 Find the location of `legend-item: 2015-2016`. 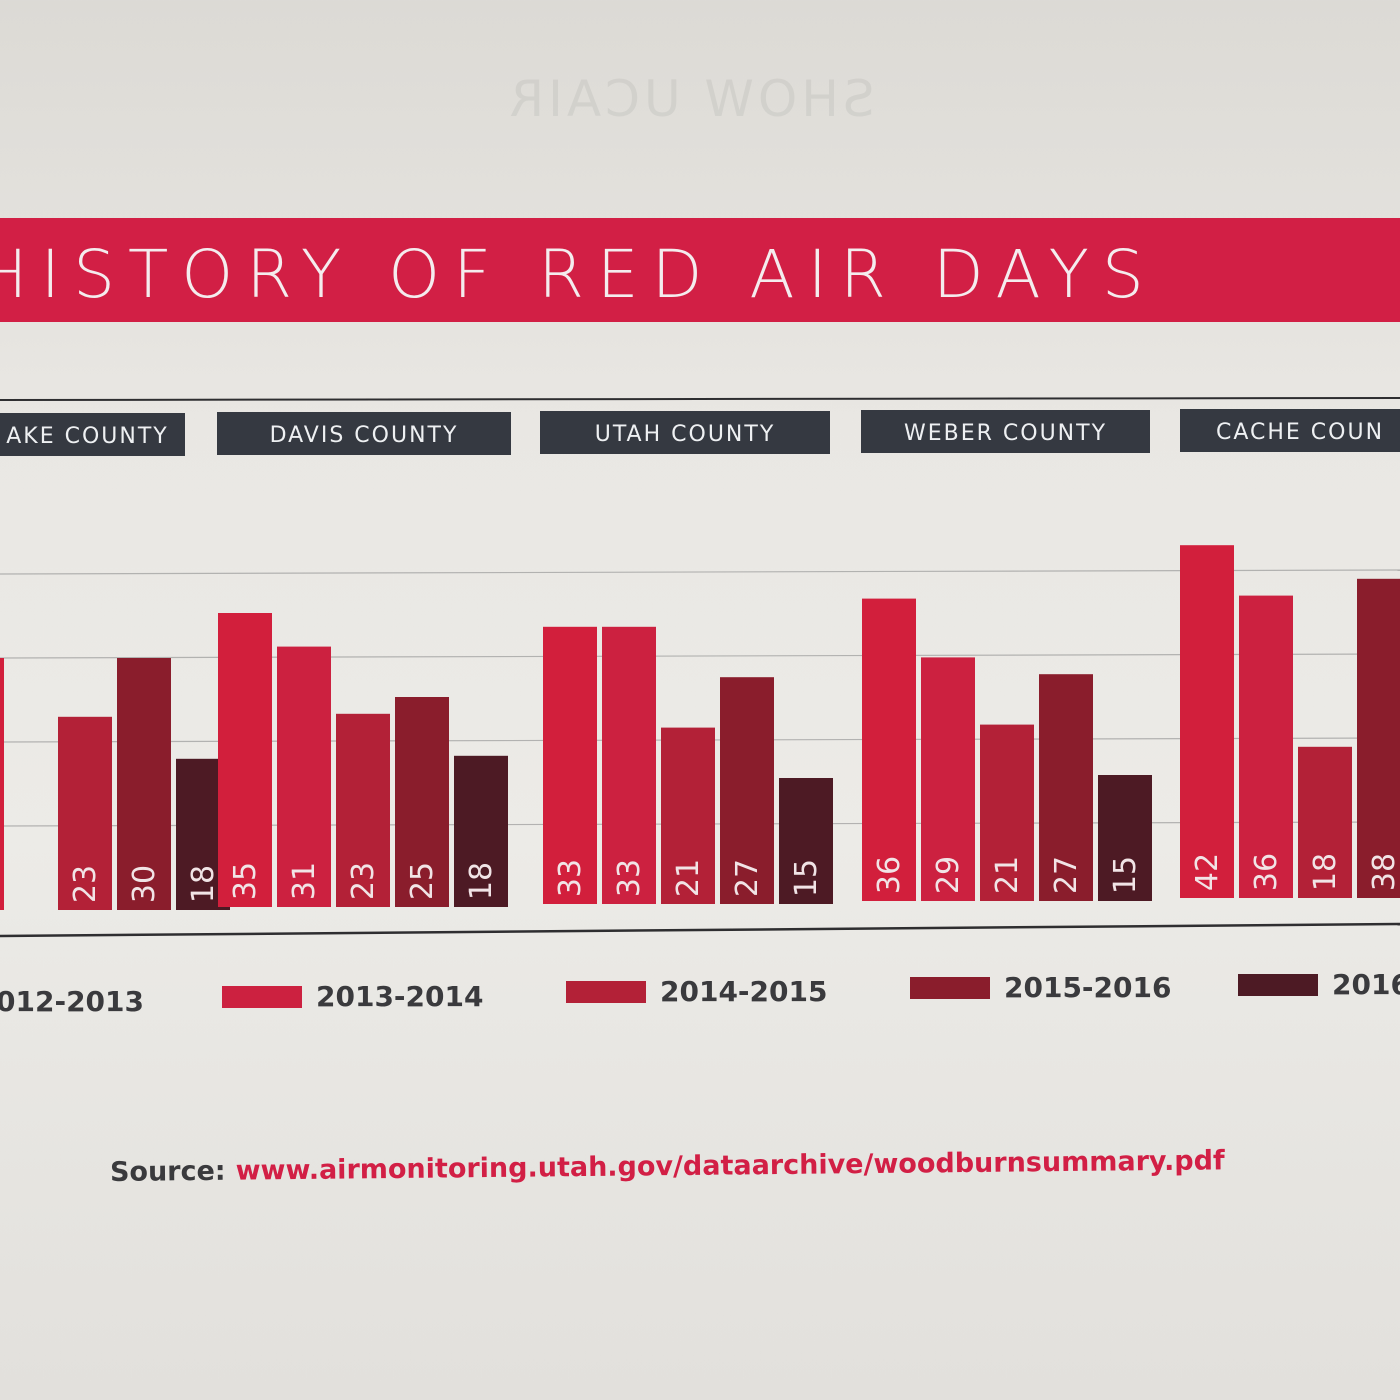

legend-item: 2015-2016 is located at coordinates (1040, 987).